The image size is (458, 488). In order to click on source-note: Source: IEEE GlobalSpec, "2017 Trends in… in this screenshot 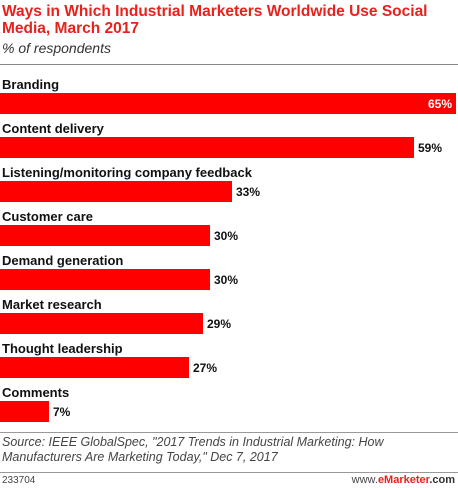, I will do `click(193, 449)`.